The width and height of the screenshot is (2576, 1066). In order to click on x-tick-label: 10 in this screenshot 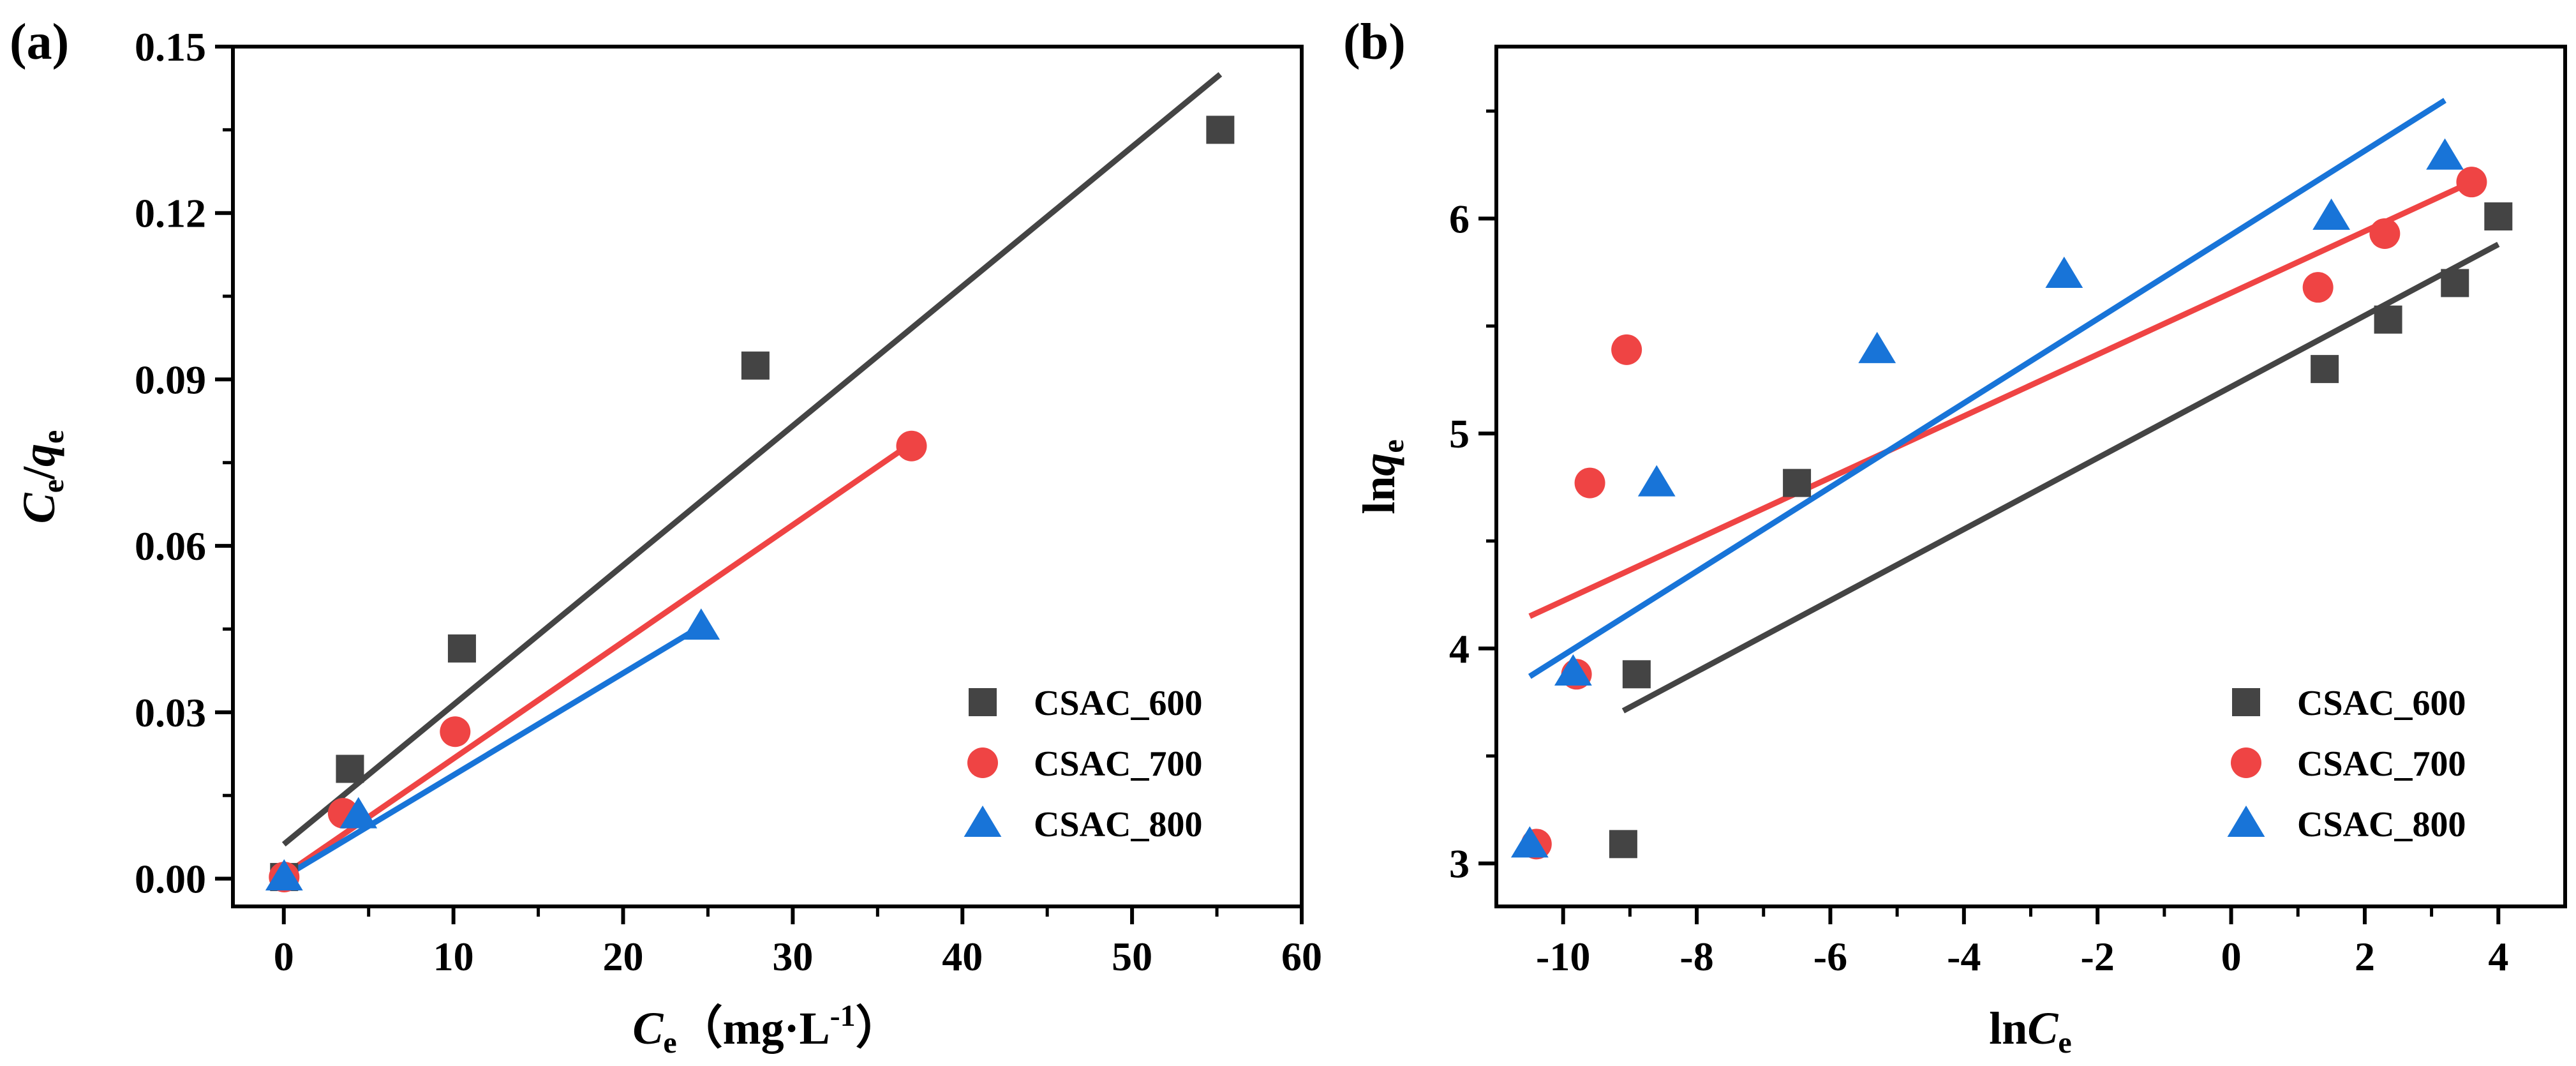, I will do `click(453, 956)`.